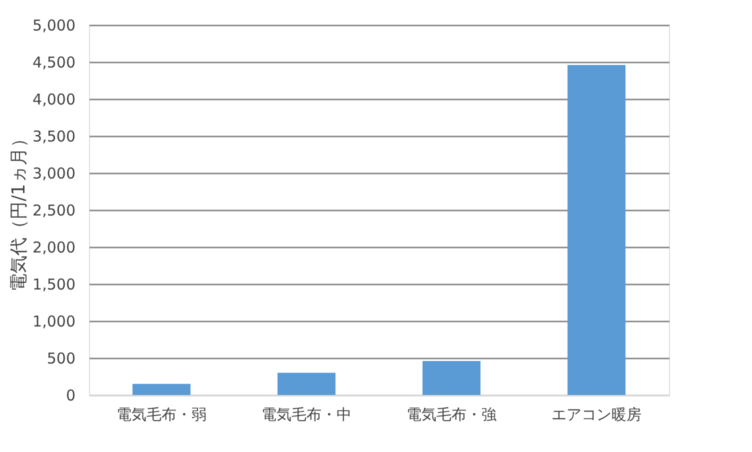 The image size is (752, 452). What do you see at coordinates (54, 173) in the screenshot?
I see `y-tick-label: 3,000` at bounding box center [54, 173].